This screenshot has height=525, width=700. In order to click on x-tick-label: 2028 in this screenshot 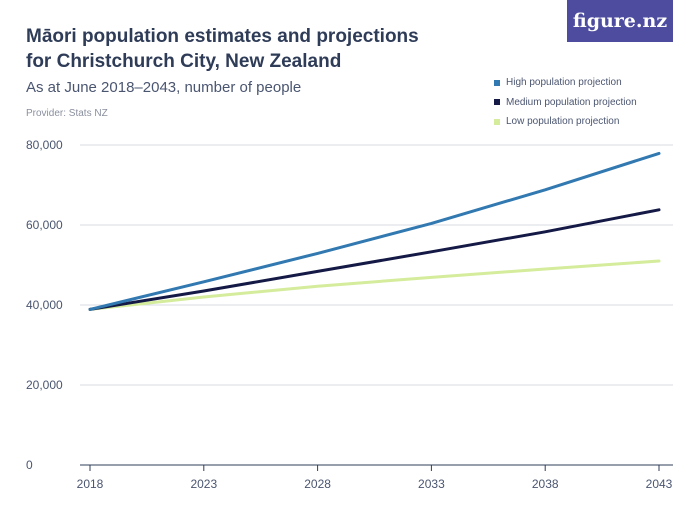, I will do `click(317, 484)`.